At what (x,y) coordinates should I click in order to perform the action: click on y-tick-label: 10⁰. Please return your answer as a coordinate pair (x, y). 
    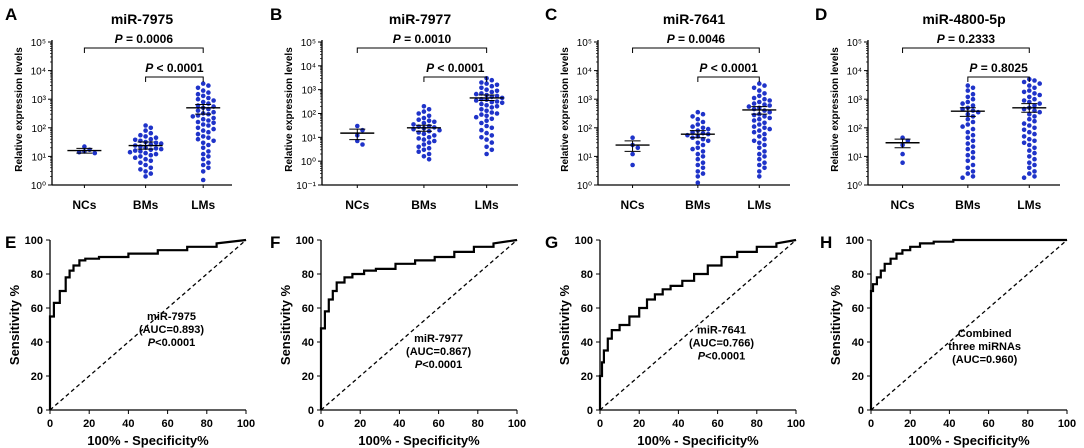
    Looking at the image, I should click on (308, 162).